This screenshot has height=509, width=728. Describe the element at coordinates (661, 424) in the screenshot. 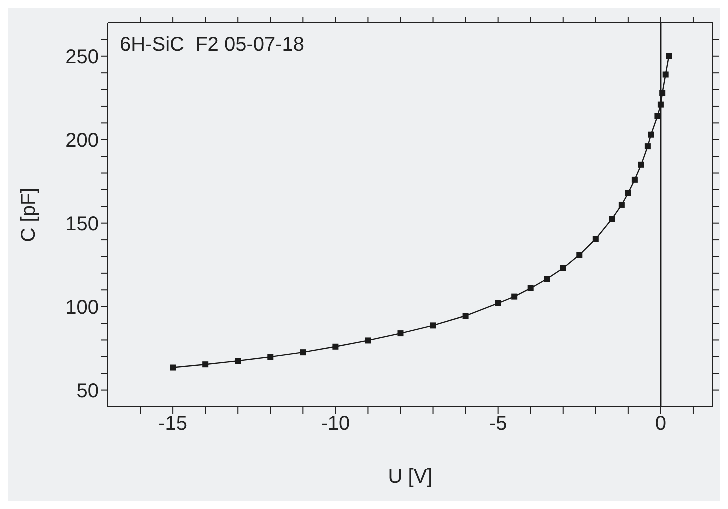

I see `x-tick-label: 0` at that location.